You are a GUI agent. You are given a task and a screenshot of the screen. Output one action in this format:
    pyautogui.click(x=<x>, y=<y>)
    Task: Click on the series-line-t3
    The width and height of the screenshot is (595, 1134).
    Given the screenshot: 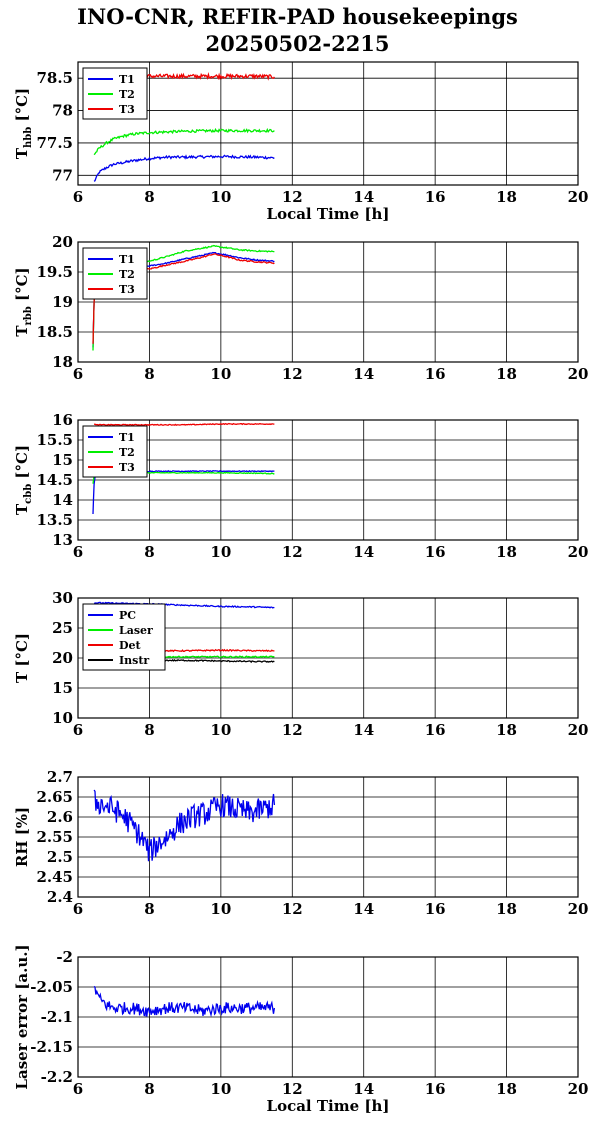 What is the action you would take?
    pyautogui.click(x=184, y=424)
    